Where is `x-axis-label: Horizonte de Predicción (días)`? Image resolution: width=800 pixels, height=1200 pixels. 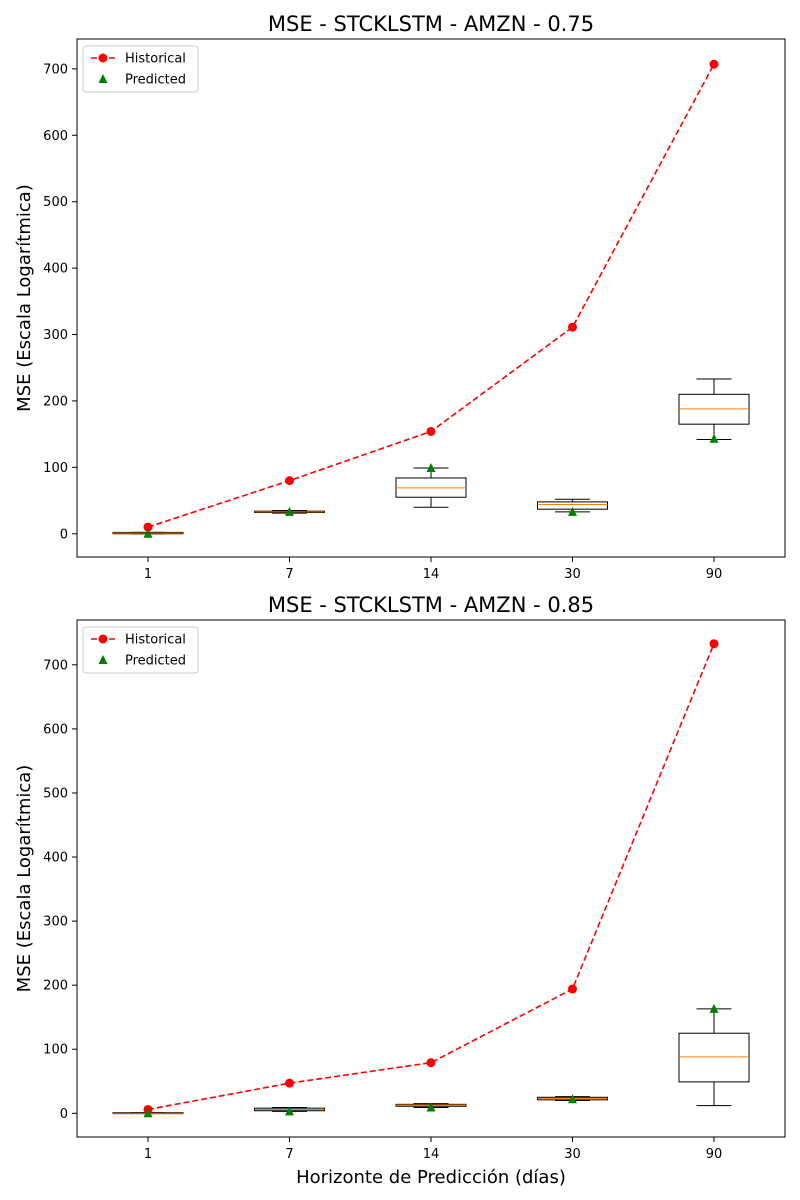
x-axis-label: Horizonte de Predicción (días) is located at coordinates (431, 1177).